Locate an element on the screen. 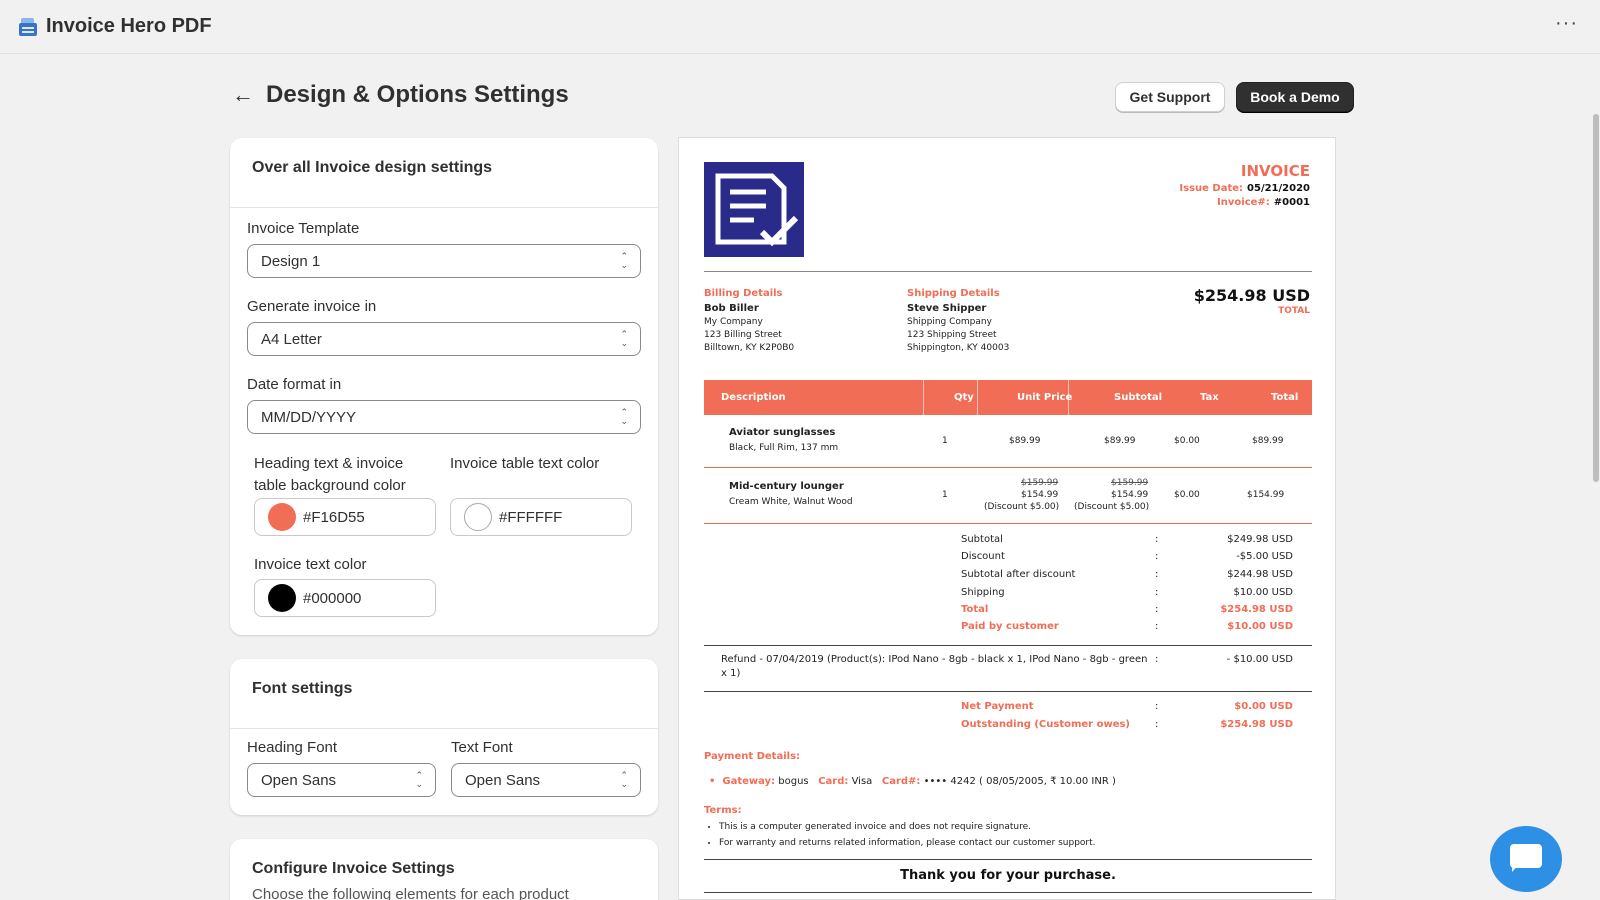 The height and width of the screenshot is (900, 1600). text-font-select: Open Sans ⌃ ⌄ is located at coordinates (546, 780).